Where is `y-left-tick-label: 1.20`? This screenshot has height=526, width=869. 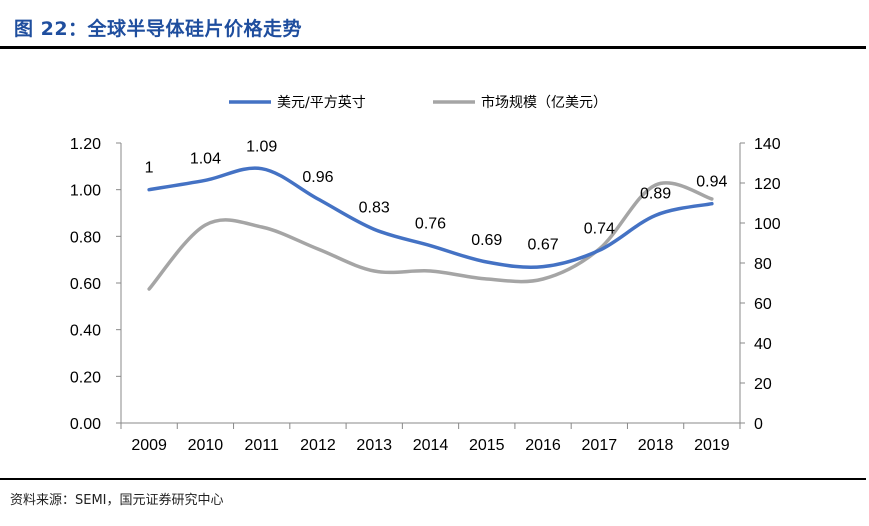 y-left-tick-label: 1.20 is located at coordinates (85, 144).